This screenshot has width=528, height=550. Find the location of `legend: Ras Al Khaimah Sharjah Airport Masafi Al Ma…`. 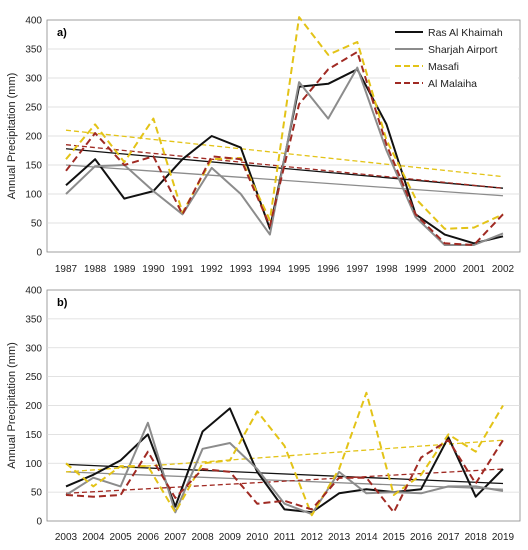

legend: Ras Al Khaimah Sharjah Airport Masafi Al Ma… is located at coordinates (454, 57).